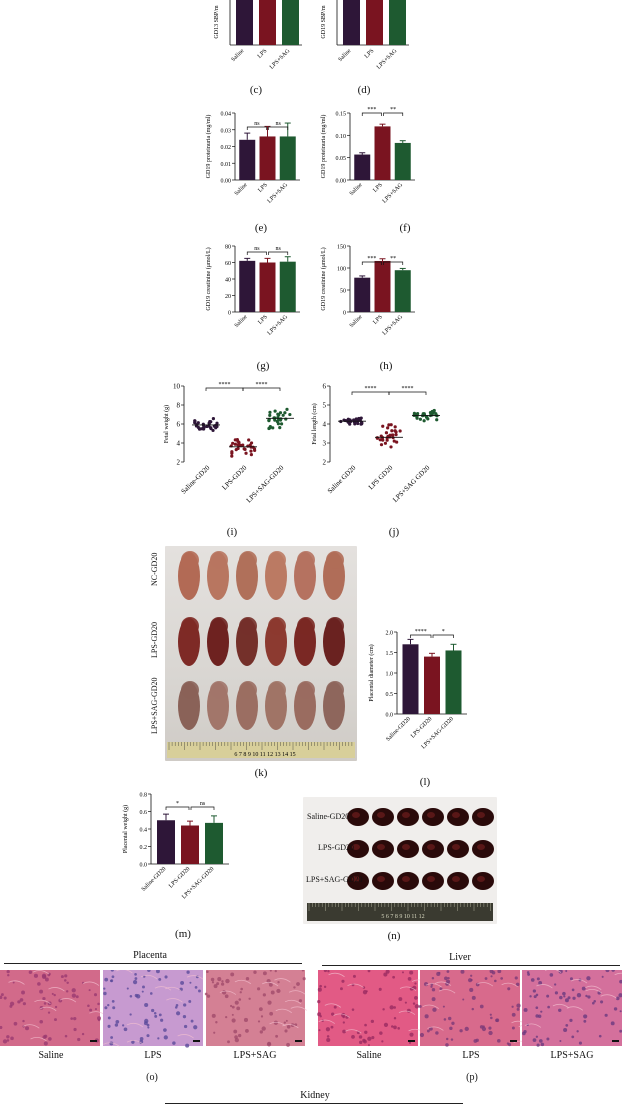 This screenshot has height=1105, width=622. Describe the element at coordinates (154, 569) in the screenshot. I see `k-row-label-1: NC-GD20` at that location.